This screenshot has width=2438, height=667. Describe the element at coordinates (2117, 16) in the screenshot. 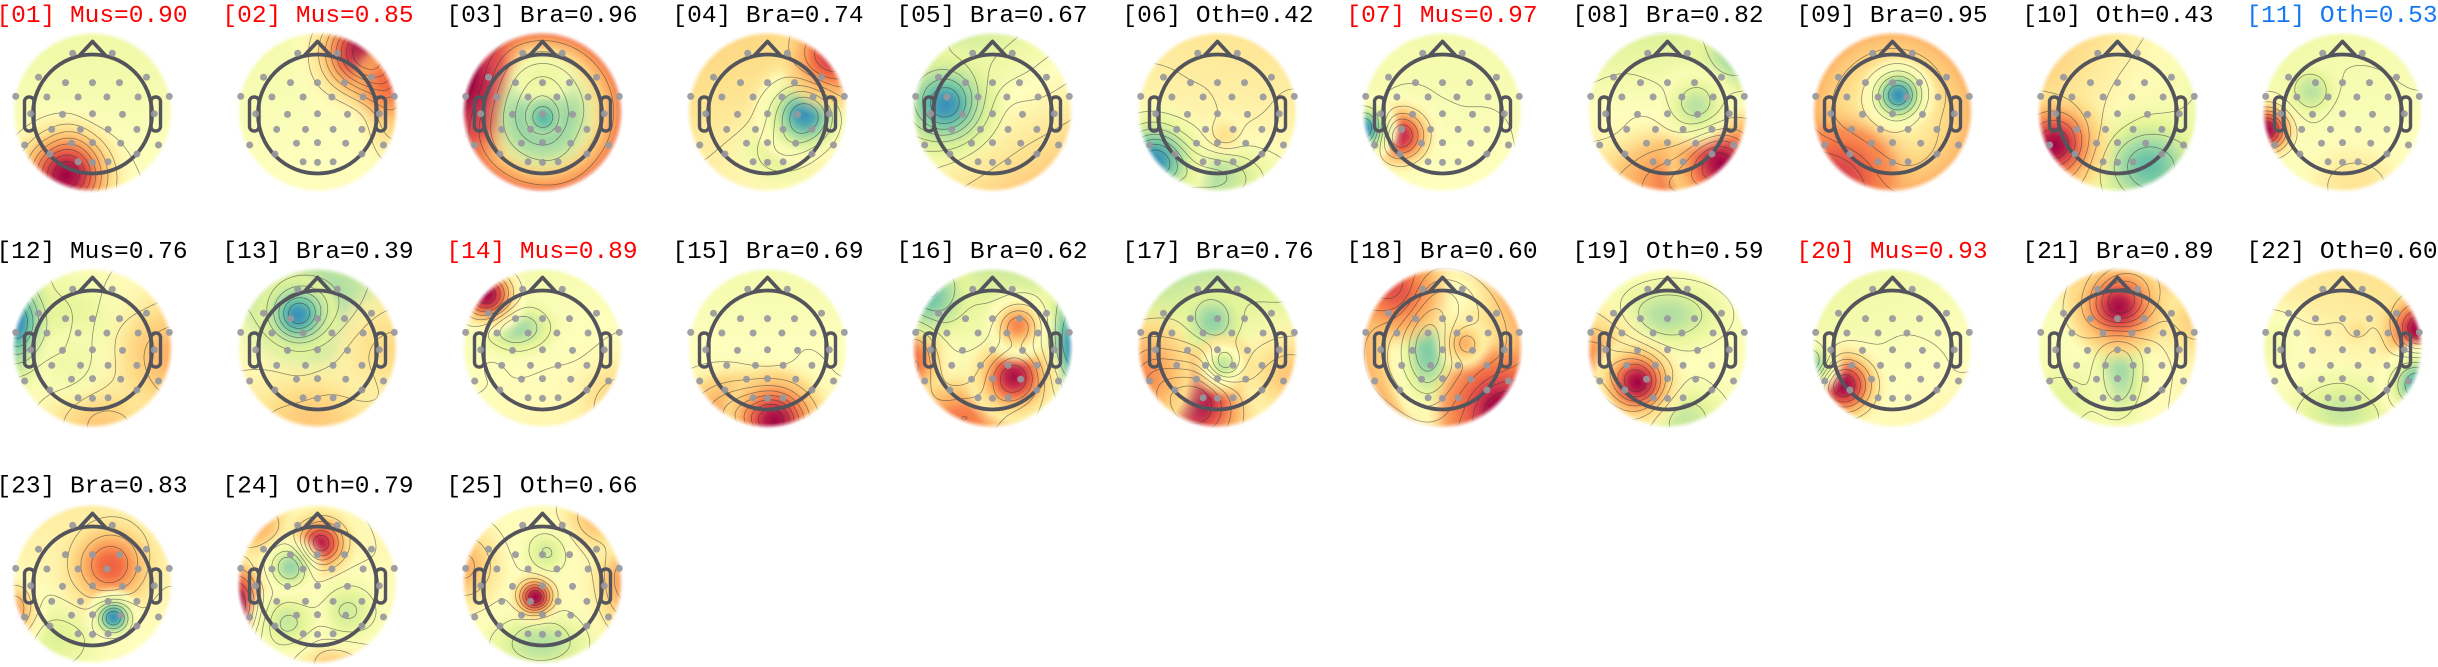

I see `svg-text: [10] Oth=0.43` at that location.